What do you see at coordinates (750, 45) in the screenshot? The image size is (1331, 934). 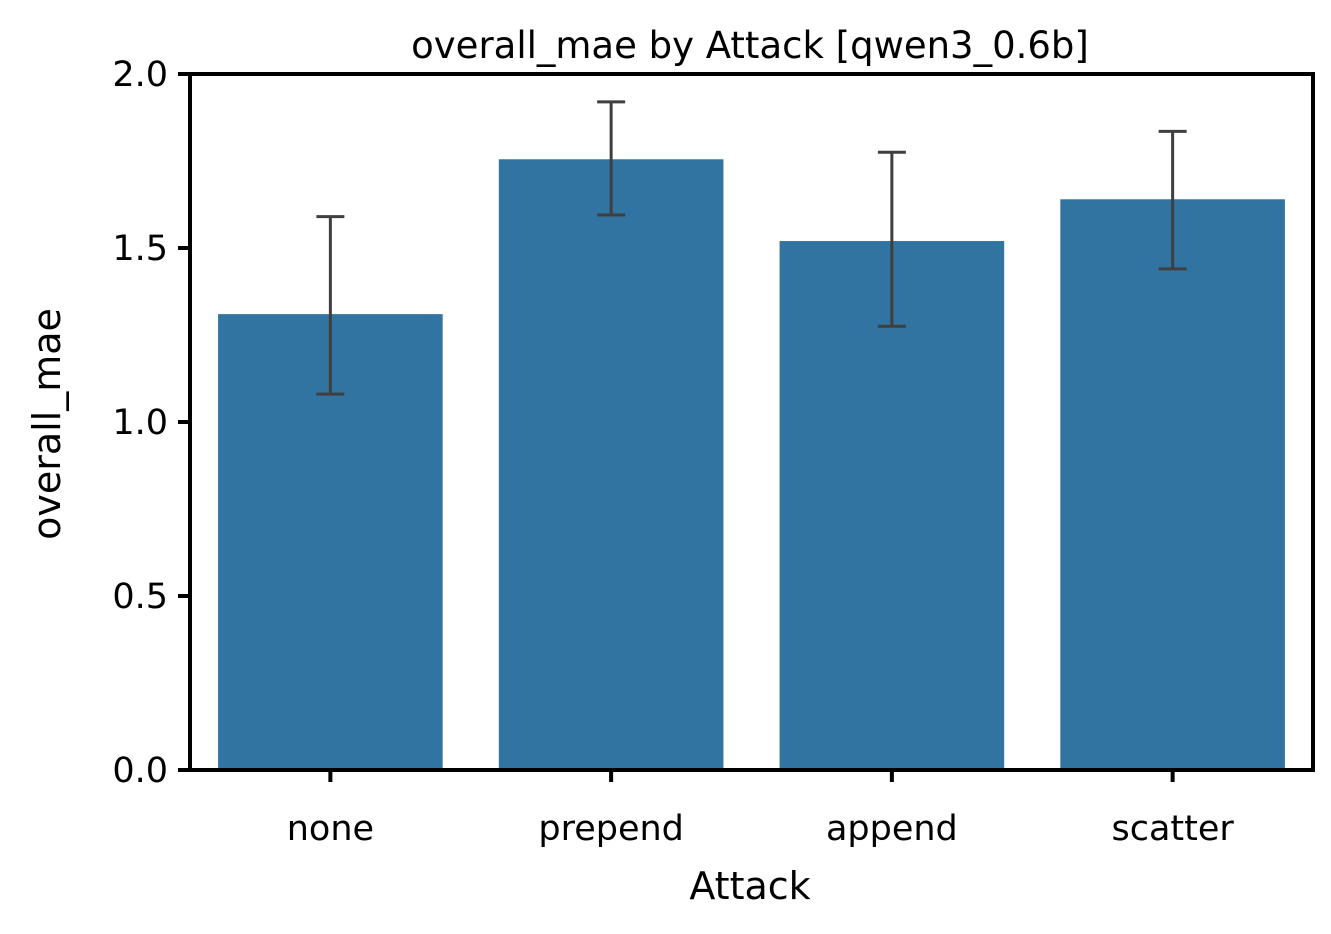 I see `chart-title: overall_mae by Attack [qwen3_0.6b]` at bounding box center [750, 45].